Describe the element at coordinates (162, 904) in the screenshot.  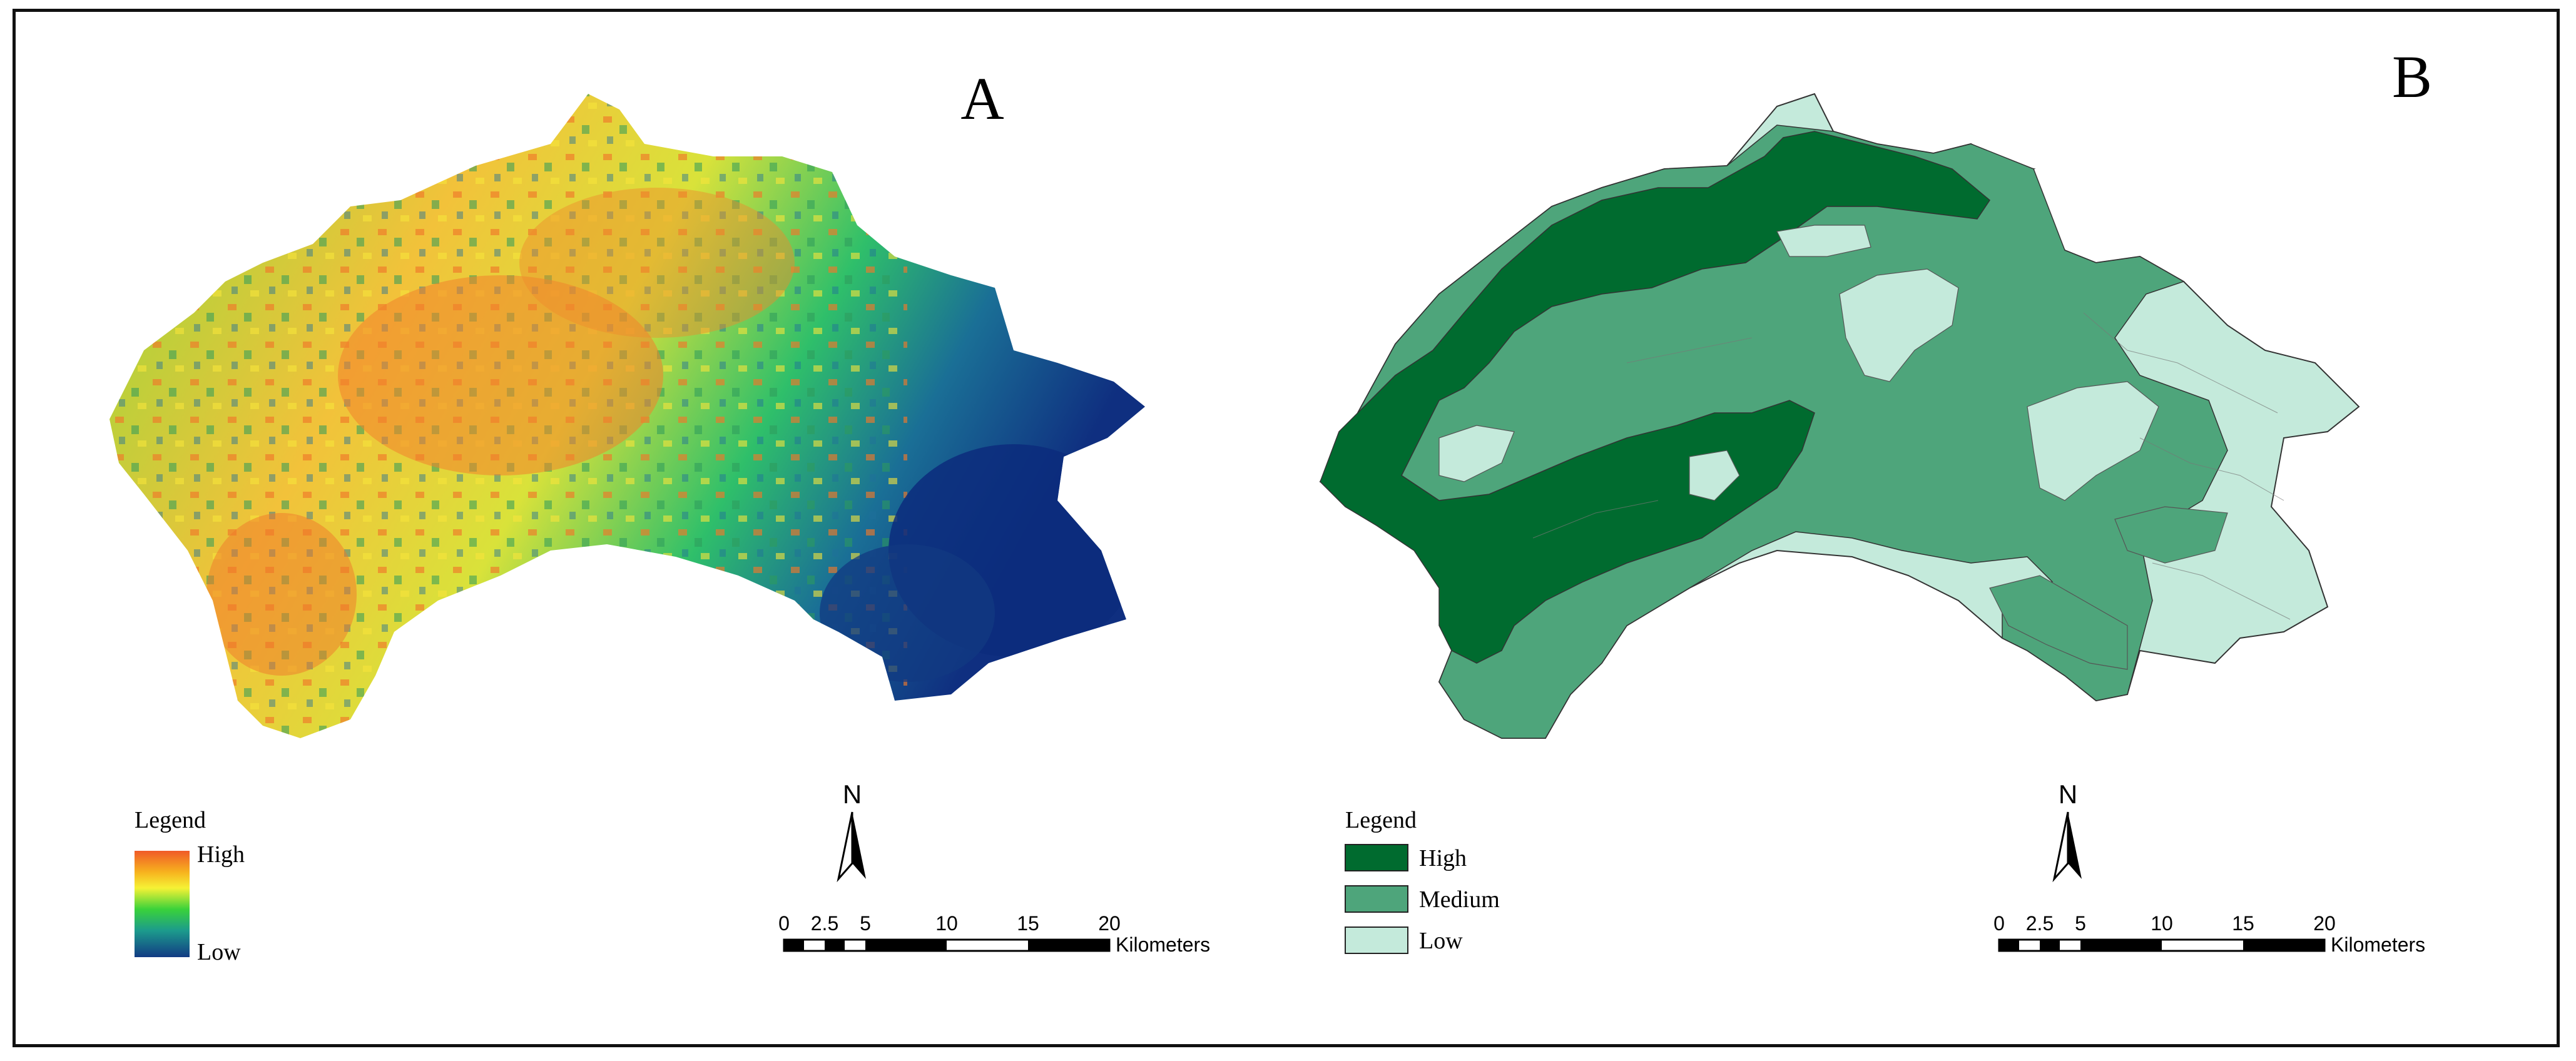
I see `legend-a-color-ramp` at that location.